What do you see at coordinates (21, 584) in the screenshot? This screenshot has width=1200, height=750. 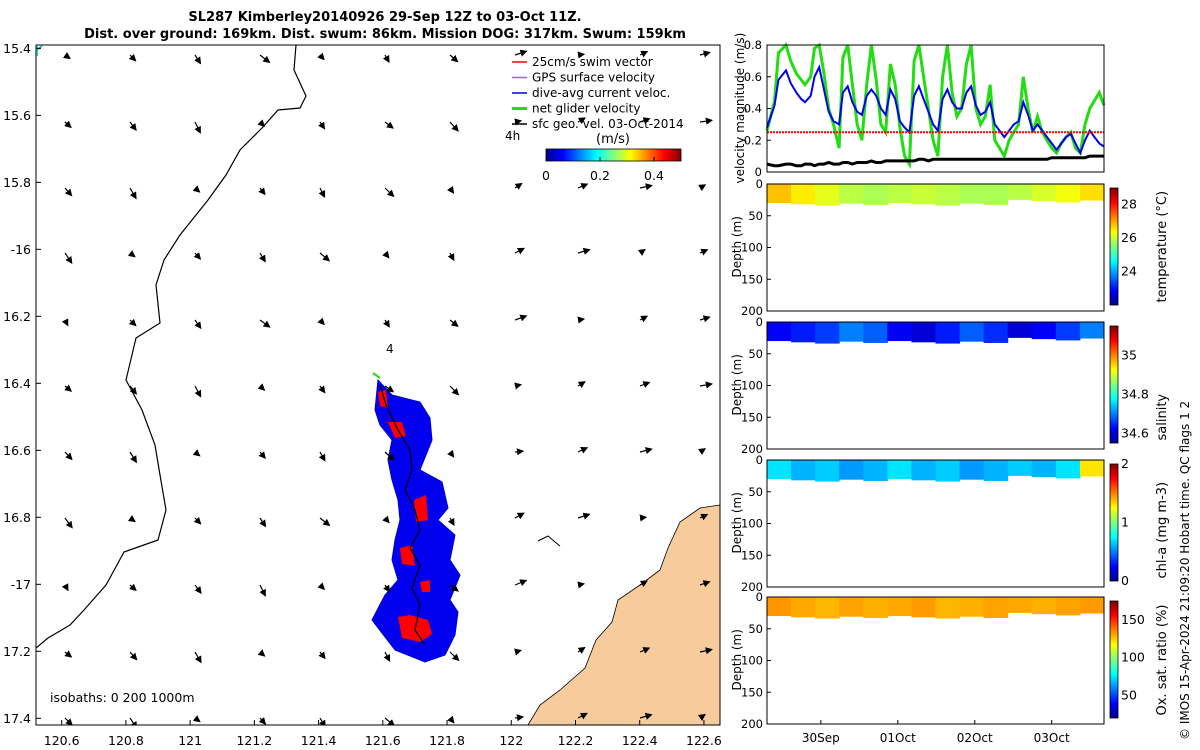 I see `map-y-tick-label: -17` at bounding box center [21, 584].